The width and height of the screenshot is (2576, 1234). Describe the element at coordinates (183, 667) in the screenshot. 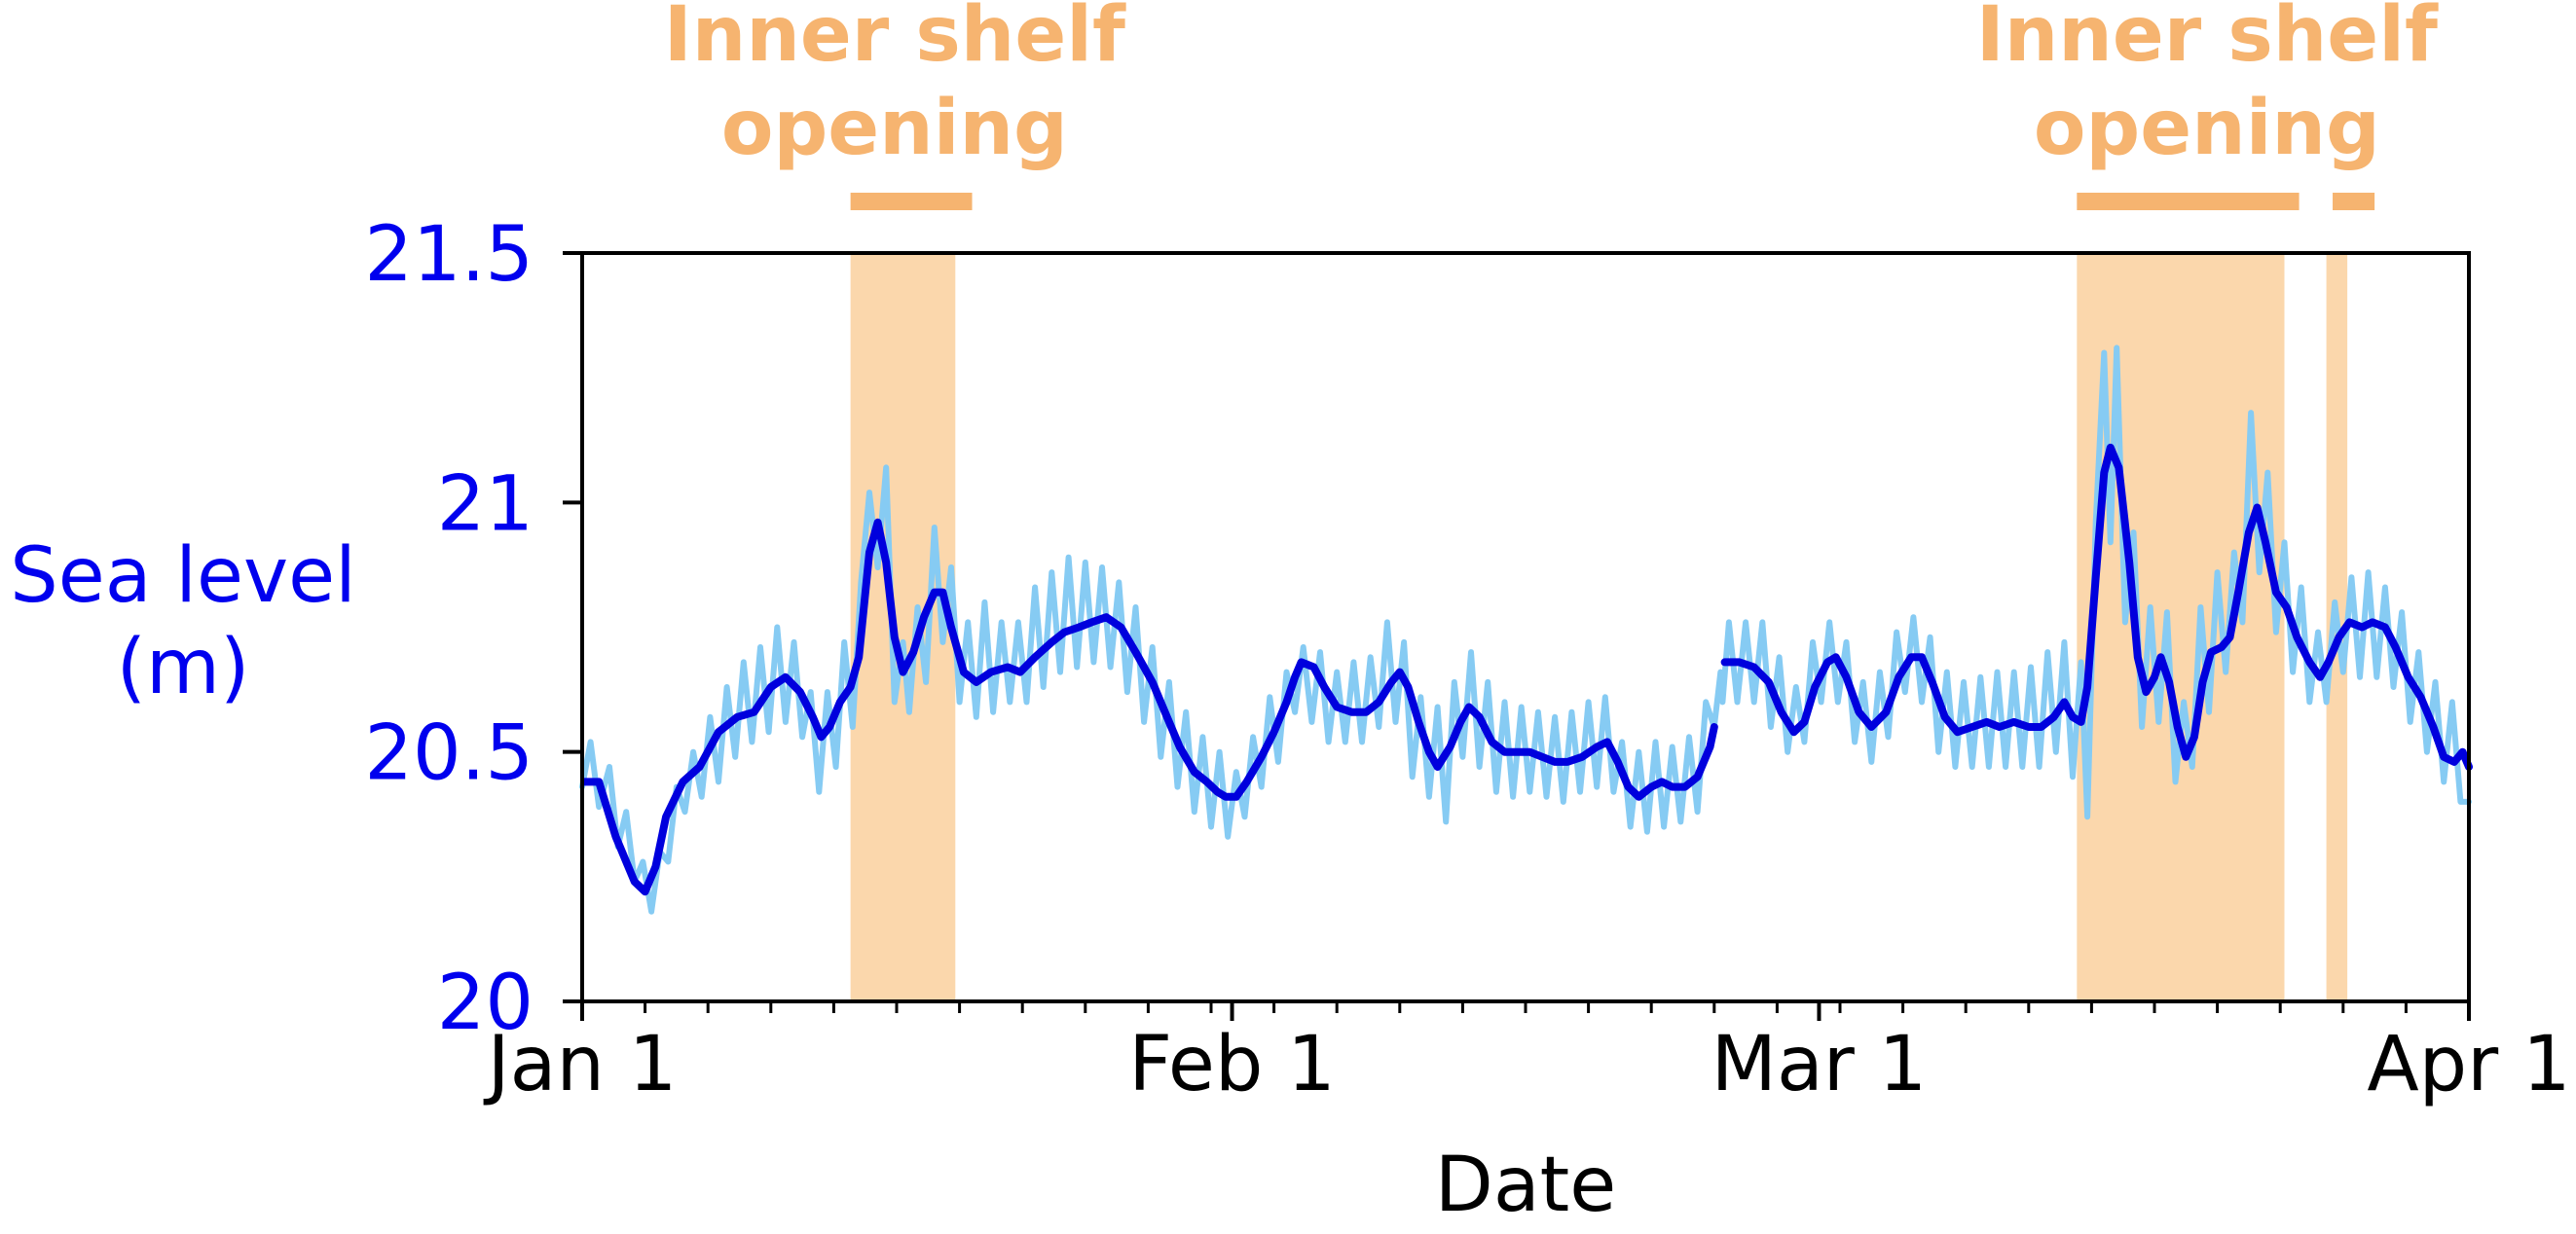

I see `y-axis-label-line-2: (m)` at that location.